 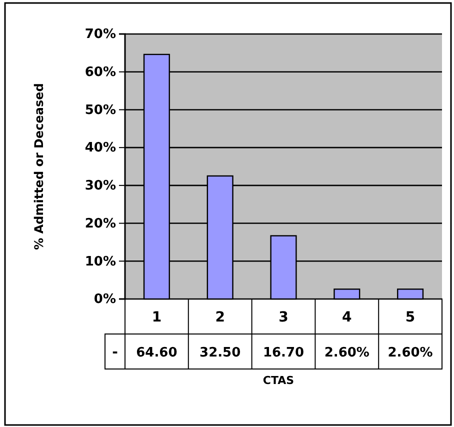 What do you see at coordinates (105, 300) in the screenshot?
I see `y-tick-label: 0%` at bounding box center [105, 300].